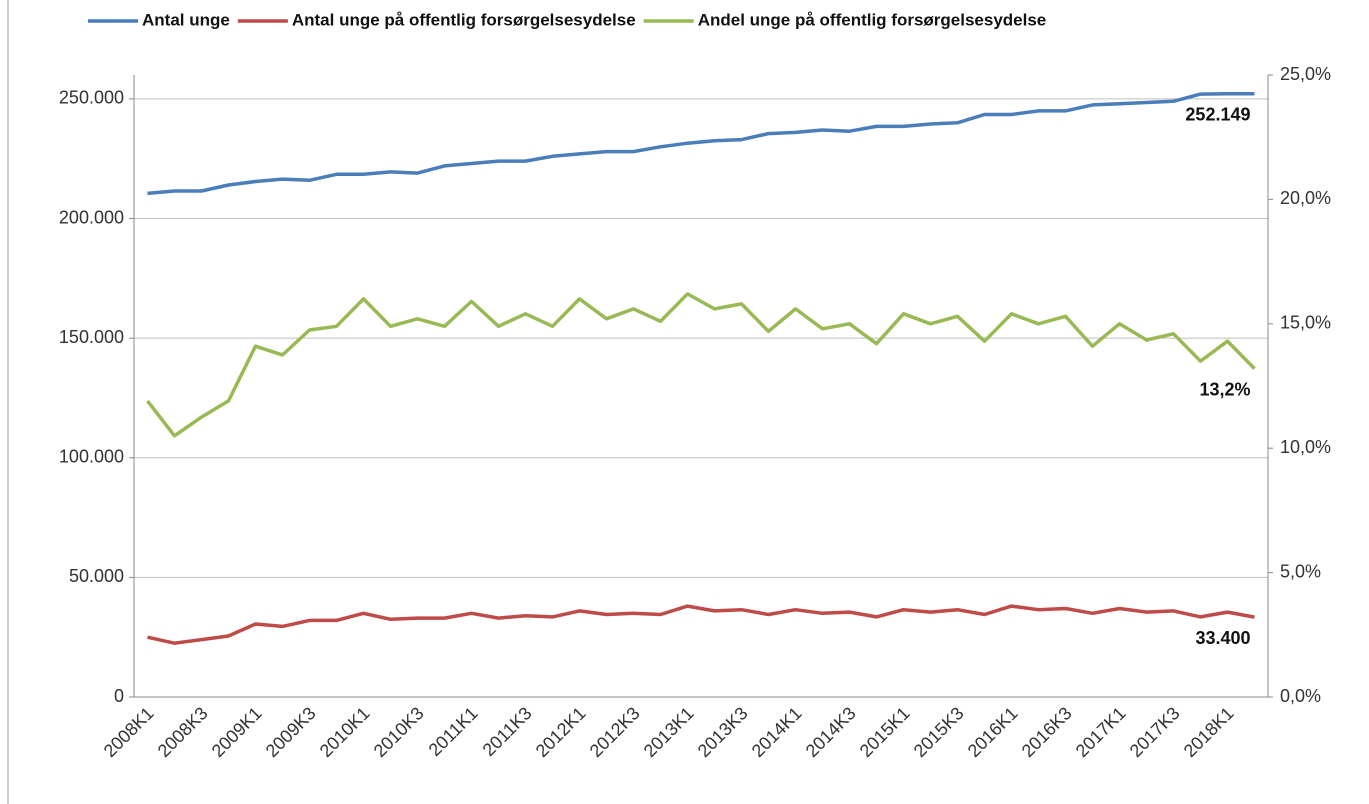 The width and height of the screenshot is (1369, 804). I want to click on x-tick-label: 2008K3, so click(183, 732).